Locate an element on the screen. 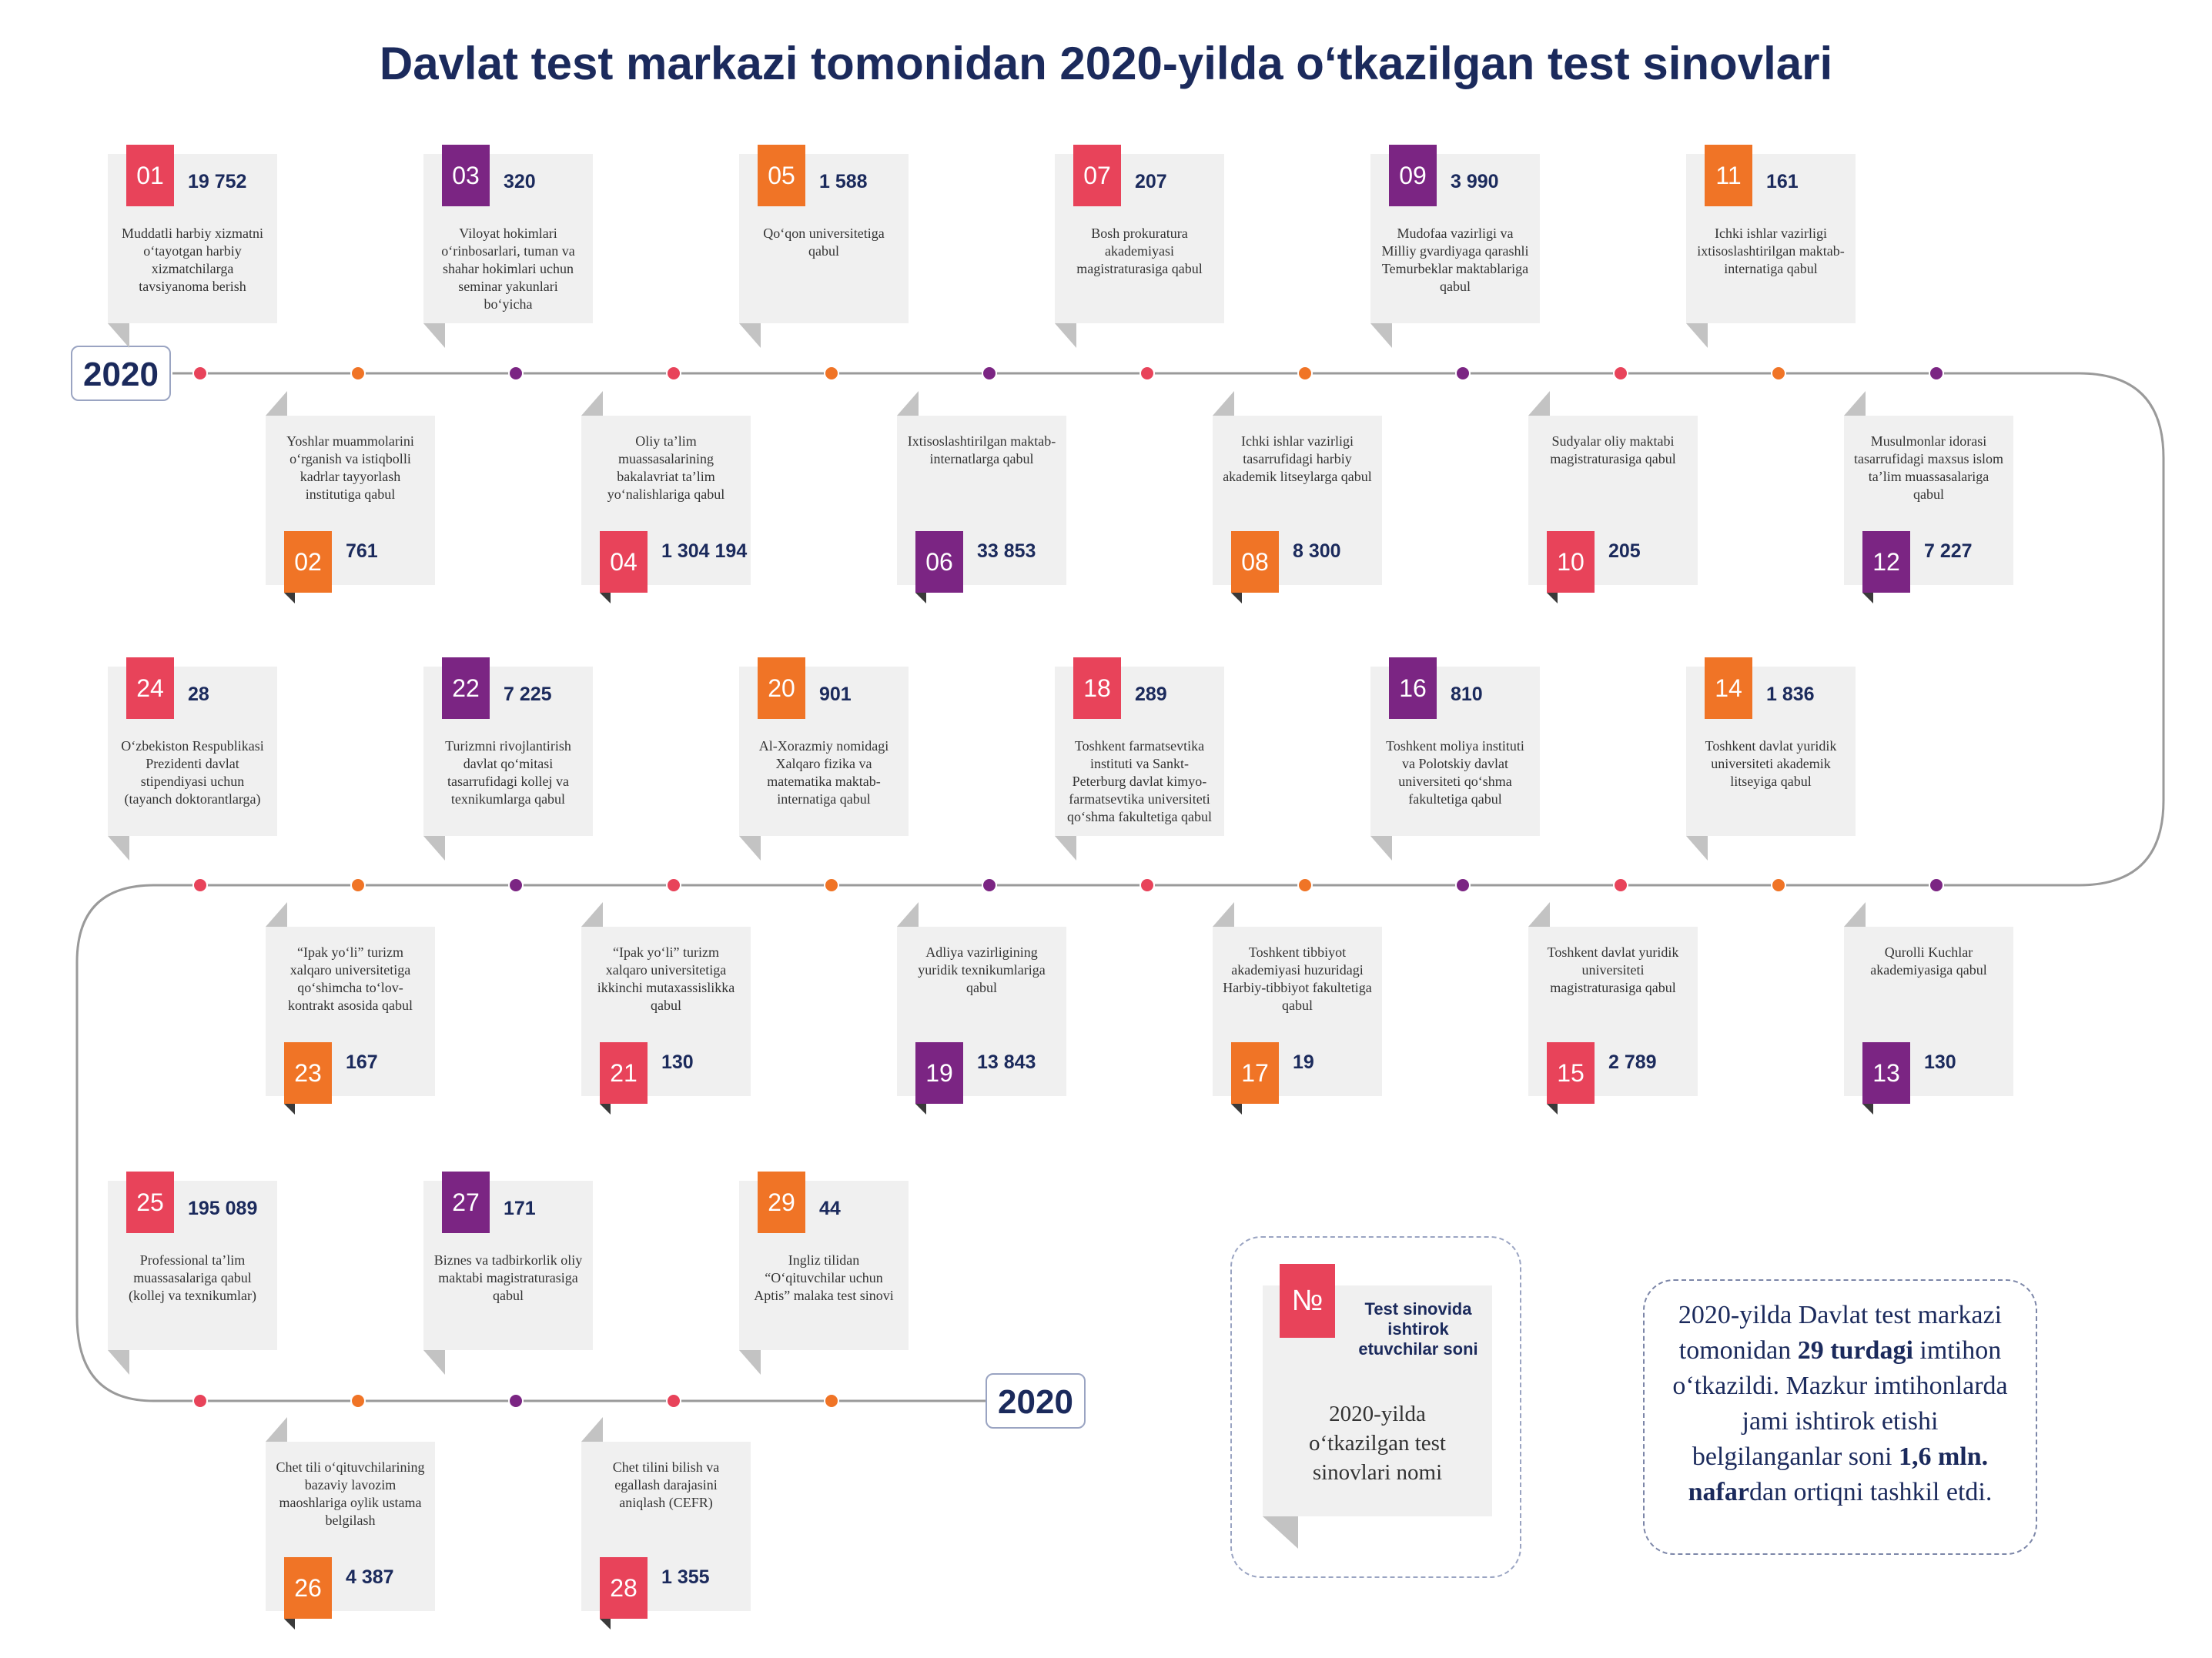 This screenshot has width=2212, height=1658. card-participant-count: 195 089 is located at coordinates (223, 1208).